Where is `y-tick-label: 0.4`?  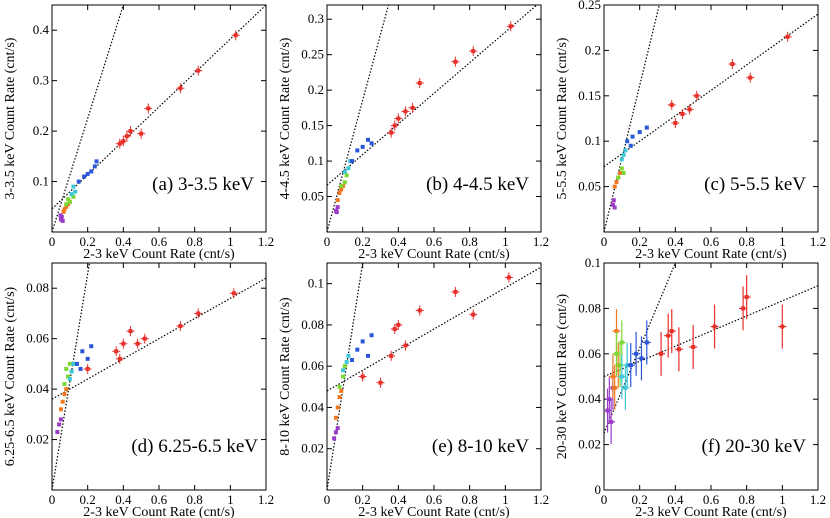 y-tick-label: 0.4 is located at coordinates (41, 29).